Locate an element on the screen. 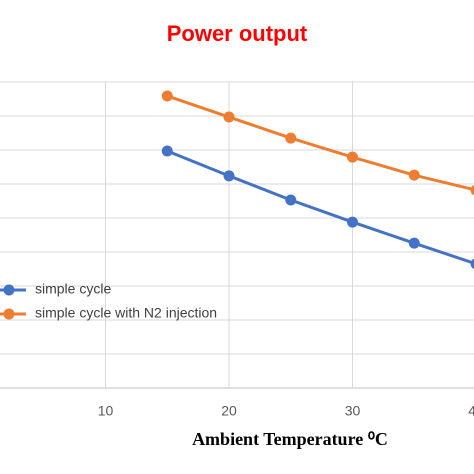  legend-label: simple cycle is located at coordinates (73, 289).